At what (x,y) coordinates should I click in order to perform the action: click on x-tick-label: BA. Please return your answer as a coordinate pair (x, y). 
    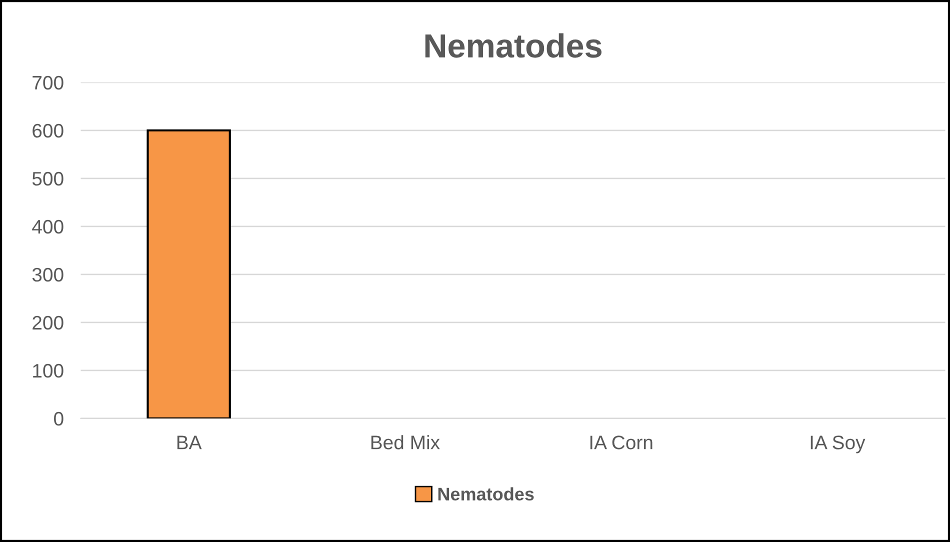
    Looking at the image, I should click on (189, 443).